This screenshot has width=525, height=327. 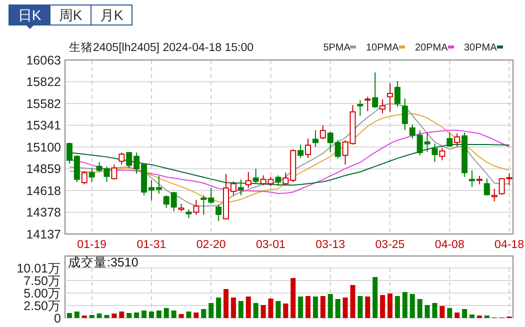 What do you see at coordinates (112, 14) in the screenshot?
I see `text: 月K` at bounding box center [112, 14].